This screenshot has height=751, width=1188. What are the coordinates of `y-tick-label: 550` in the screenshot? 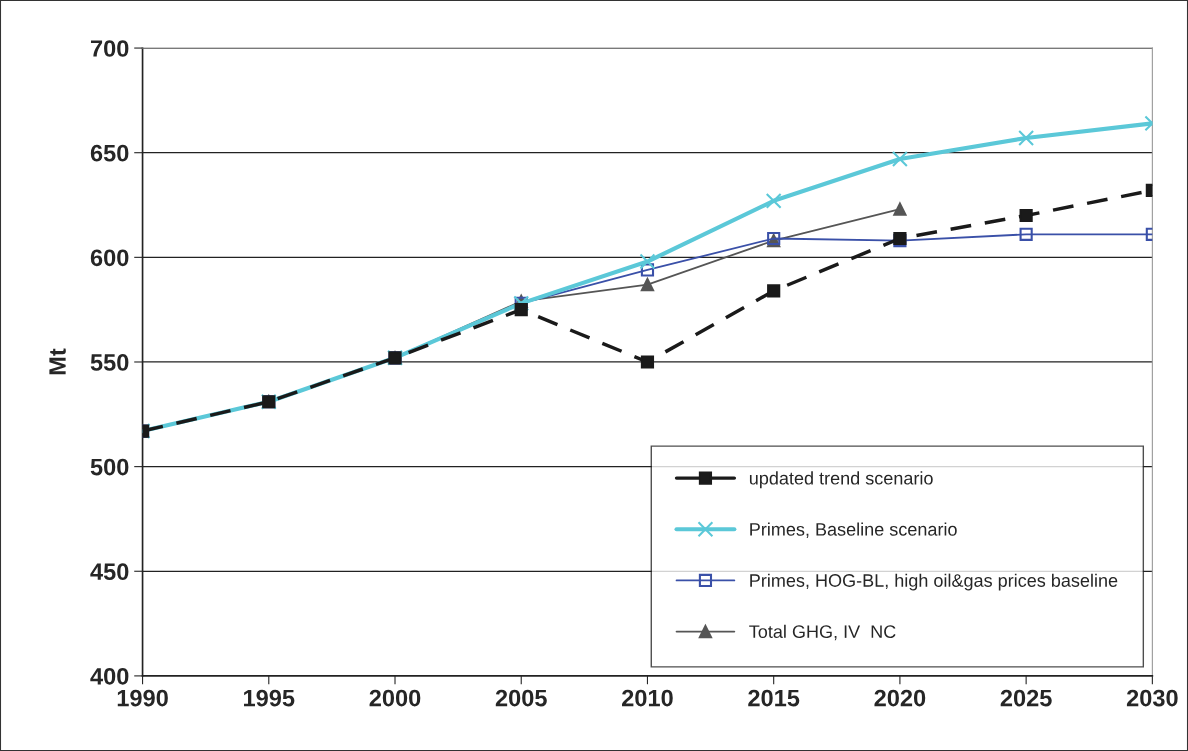 It's located at (109, 362).